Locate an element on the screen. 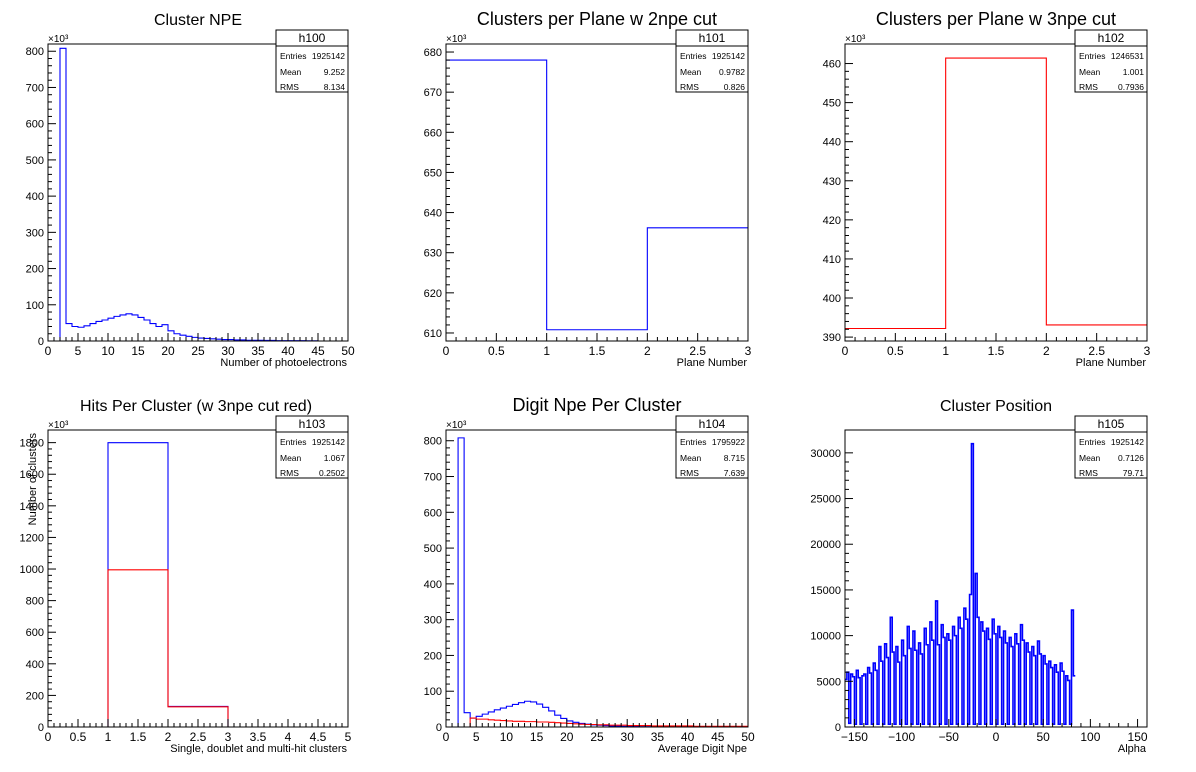 The width and height of the screenshot is (1196, 772). x-tick-label: 25 is located at coordinates (198, 351).